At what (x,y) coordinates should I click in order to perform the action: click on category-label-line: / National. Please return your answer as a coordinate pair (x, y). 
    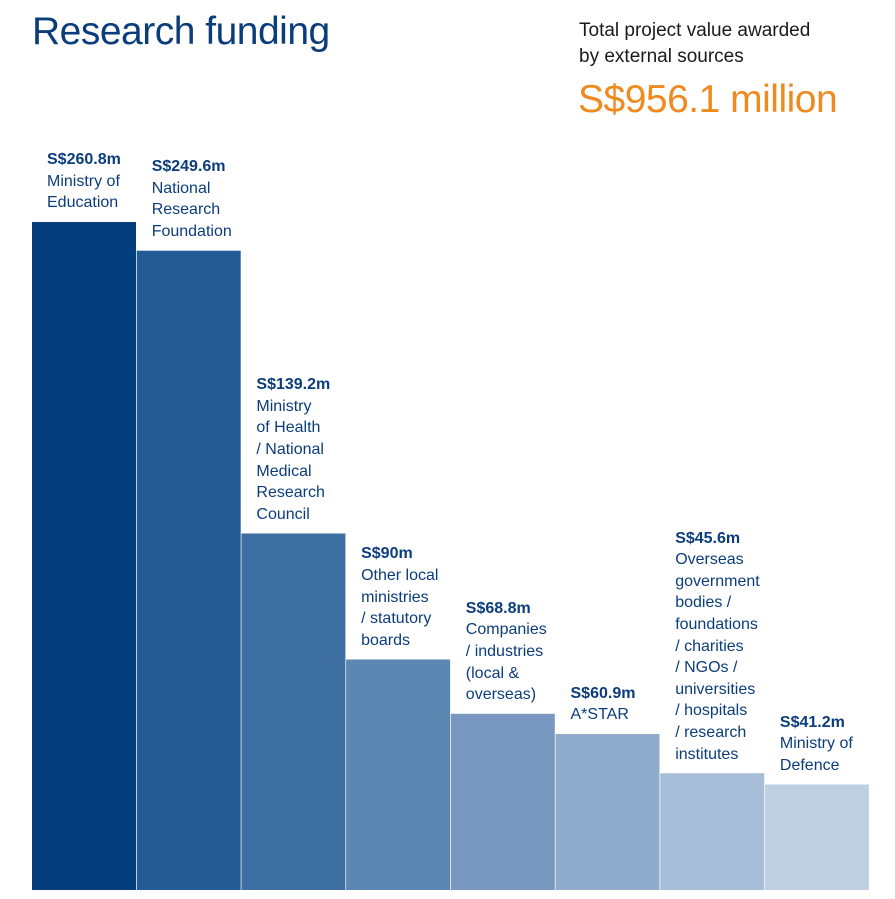
    Looking at the image, I should click on (290, 450).